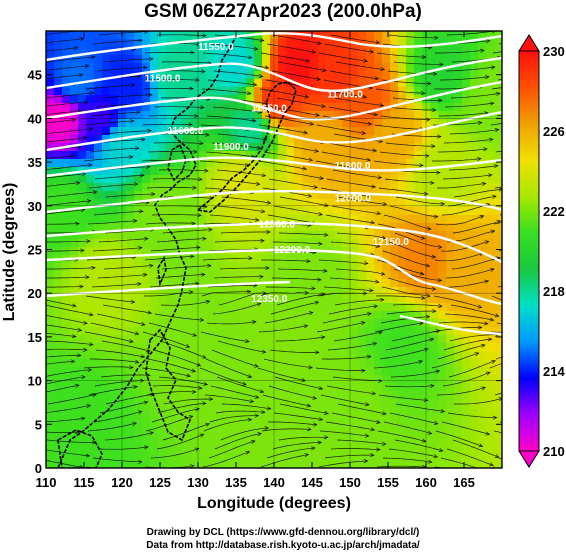 The image size is (566, 554). Describe the element at coordinates (529, 459) in the screenshot. I see `colorbar-min-arrow` at that location.